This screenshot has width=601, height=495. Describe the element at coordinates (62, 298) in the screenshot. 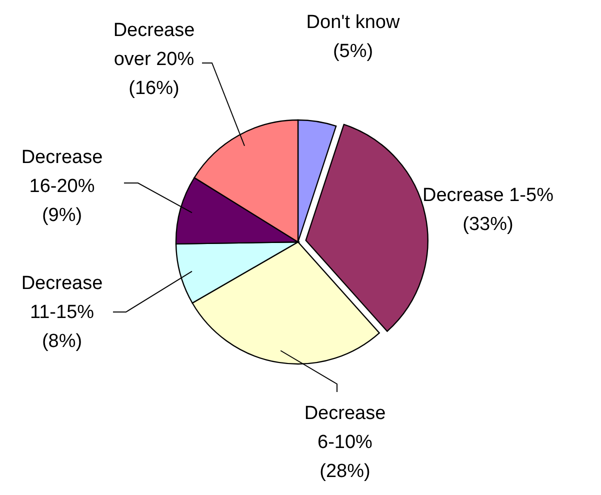

I see `slice-label: Decrease 11-15%` at that location.